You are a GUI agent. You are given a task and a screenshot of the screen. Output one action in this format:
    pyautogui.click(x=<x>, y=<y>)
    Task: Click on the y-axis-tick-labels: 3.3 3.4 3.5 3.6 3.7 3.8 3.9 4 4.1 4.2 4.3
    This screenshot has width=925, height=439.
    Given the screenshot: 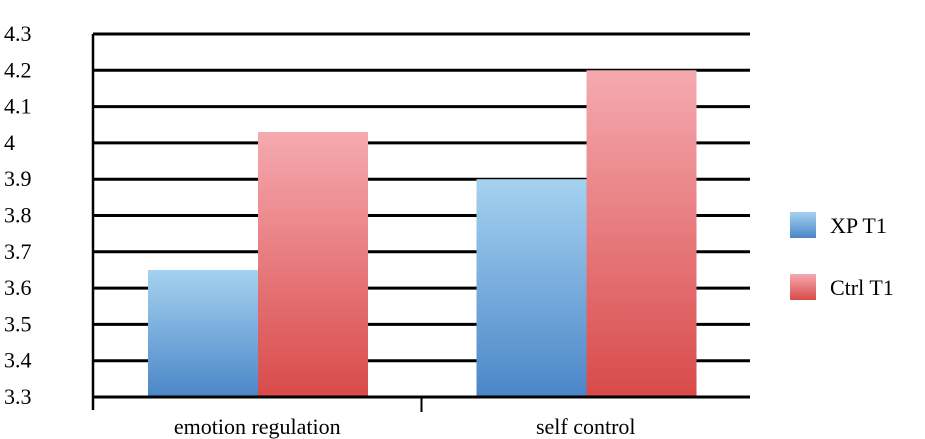 What is the action you would take?
    pyautogui.click(x=18, y=215)
    